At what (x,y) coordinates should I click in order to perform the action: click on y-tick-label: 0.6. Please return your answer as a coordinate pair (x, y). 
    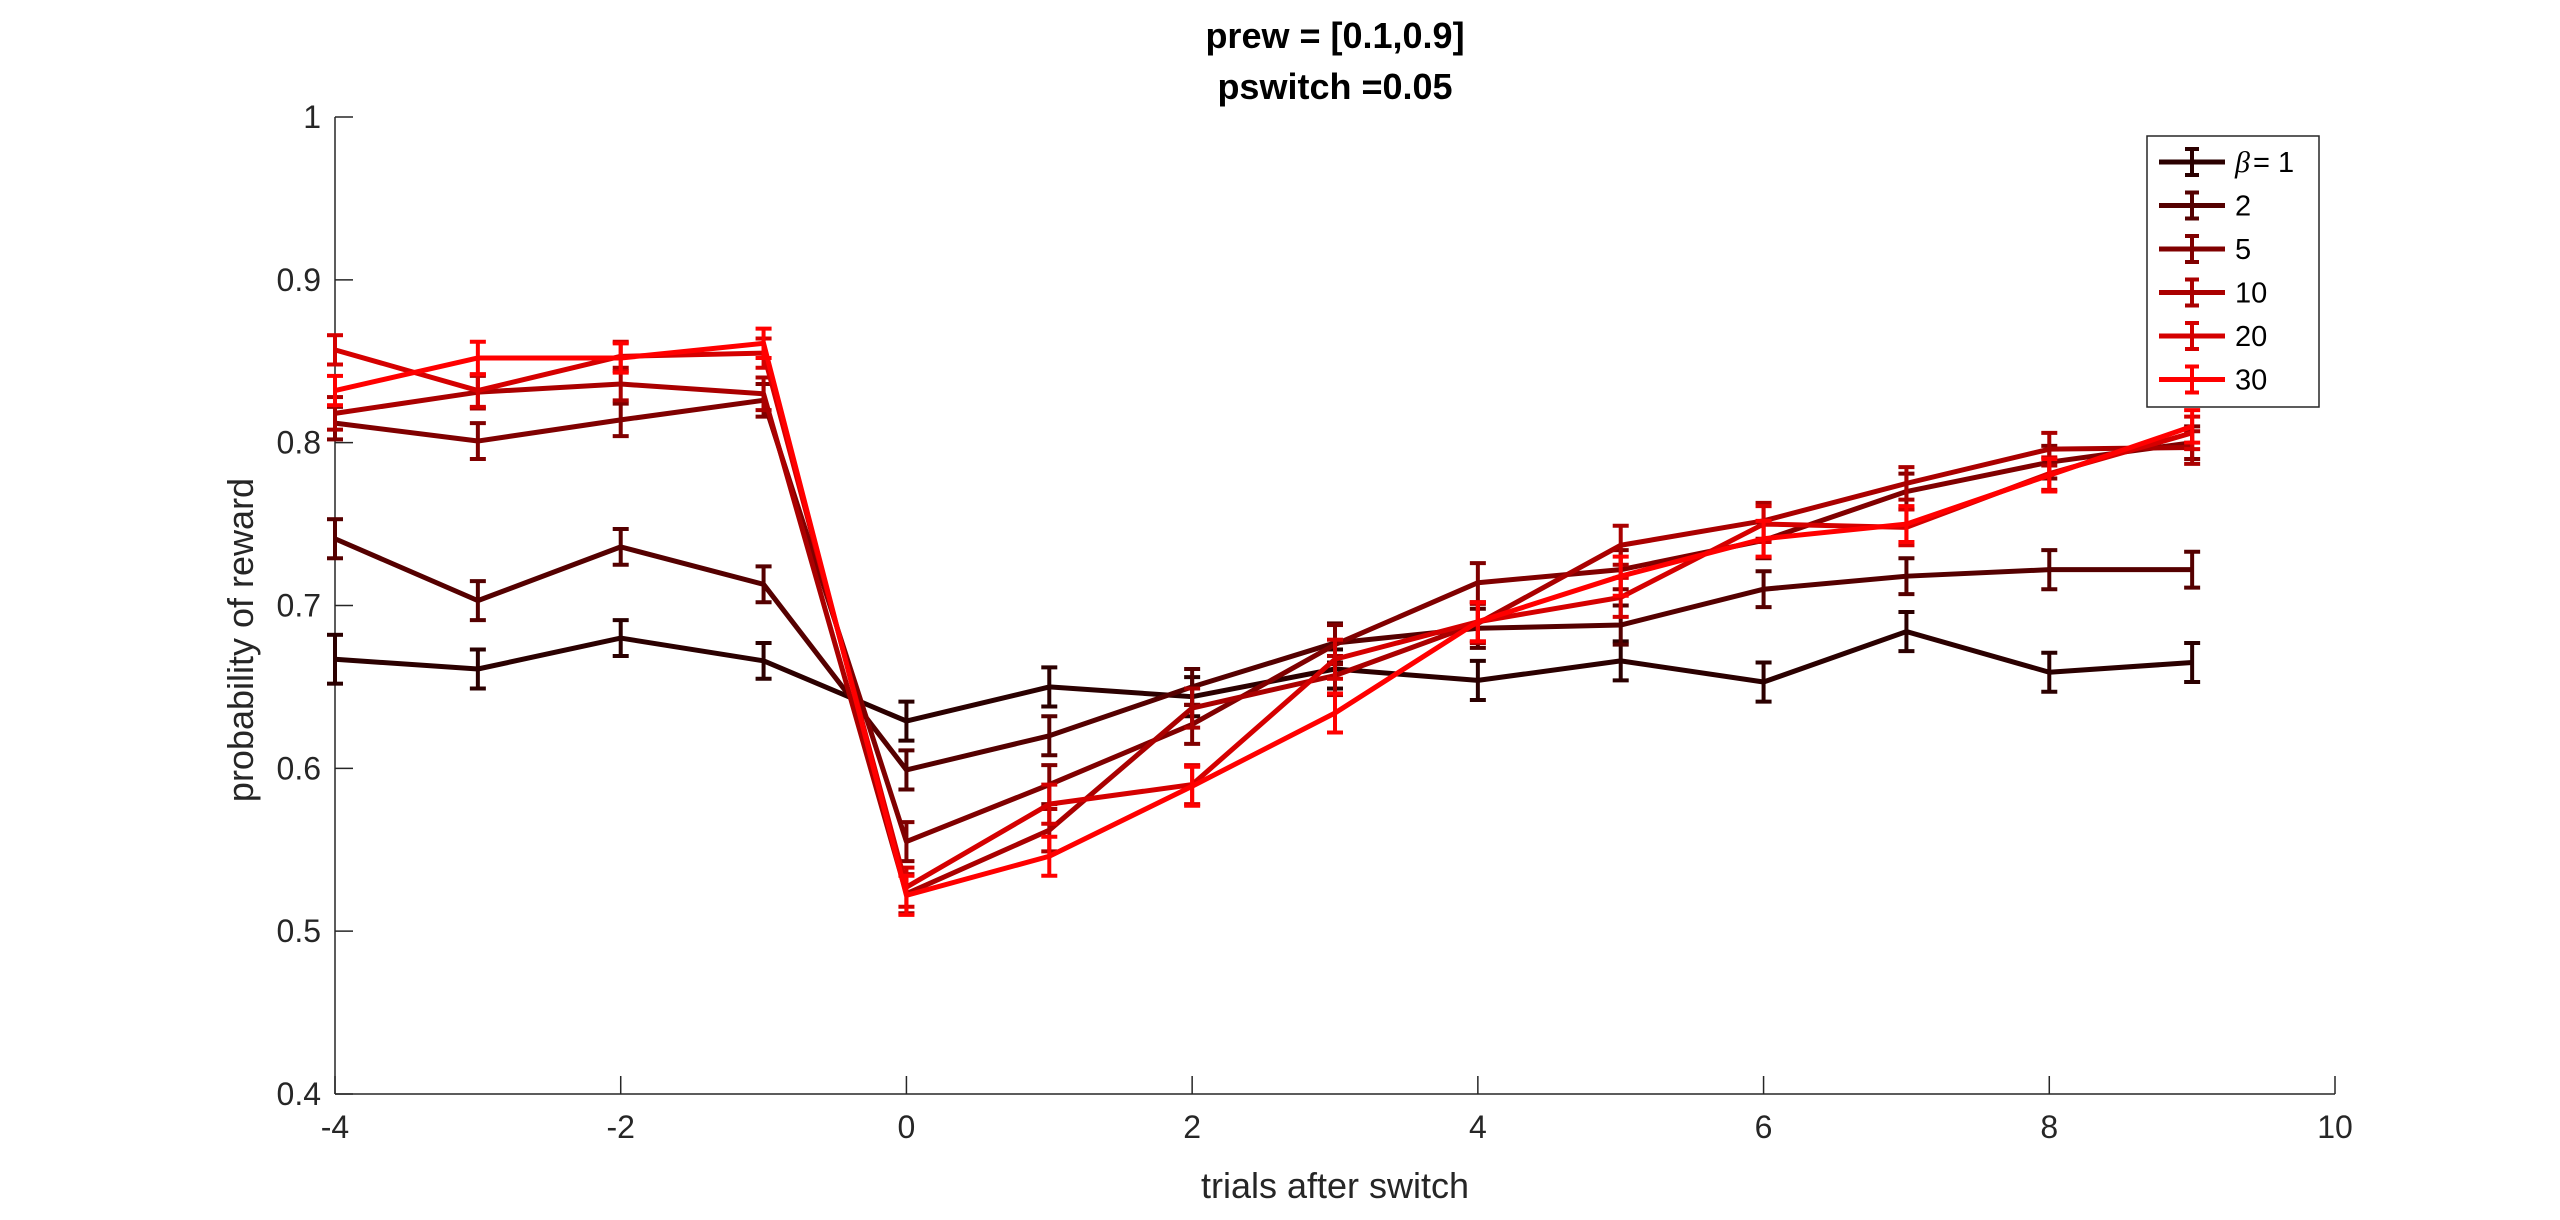
    Looking at the image, I should click on (299, 768).